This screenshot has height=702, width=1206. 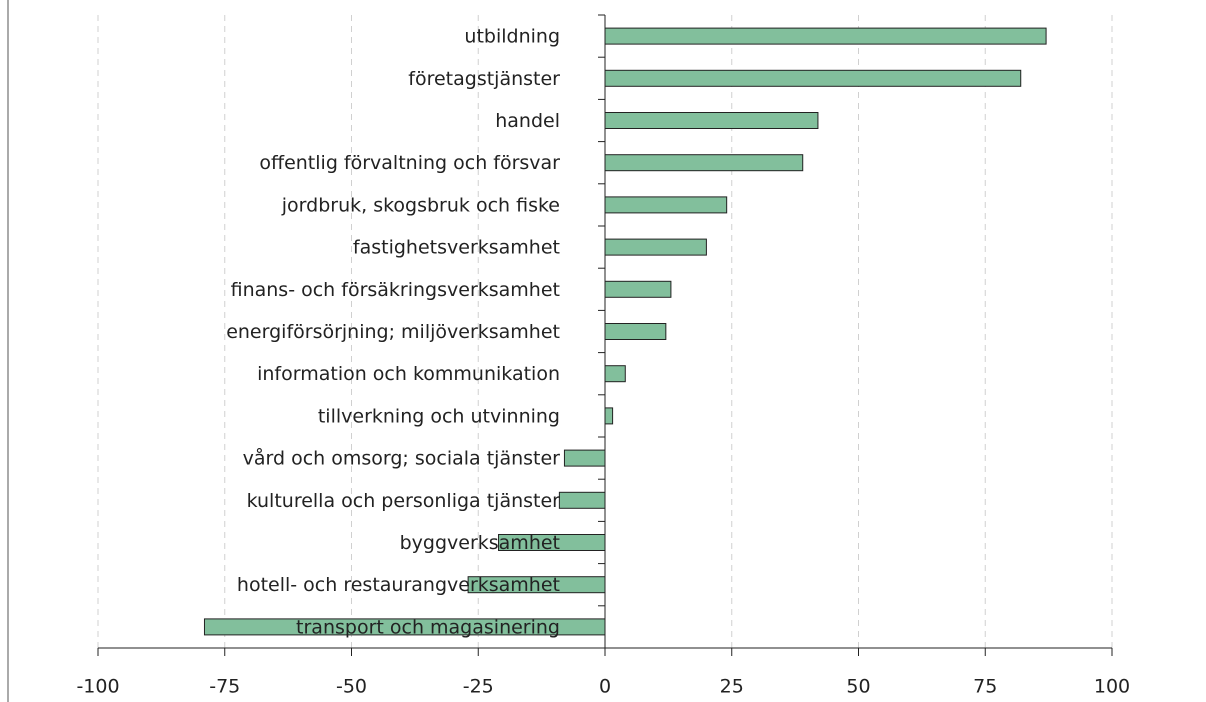 What do you see at coordinates (409, 163) in the screenshot?
I see `y-tick-label: offentlig förvaltning och försvar` at bounding box center [409, 163].